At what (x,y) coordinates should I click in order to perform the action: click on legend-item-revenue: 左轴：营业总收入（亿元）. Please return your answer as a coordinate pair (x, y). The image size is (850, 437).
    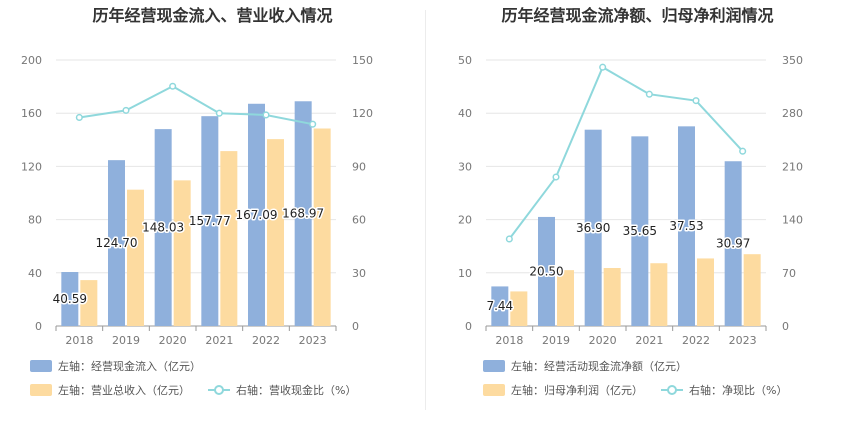
    Looking at the image, I should click on (110, 390).